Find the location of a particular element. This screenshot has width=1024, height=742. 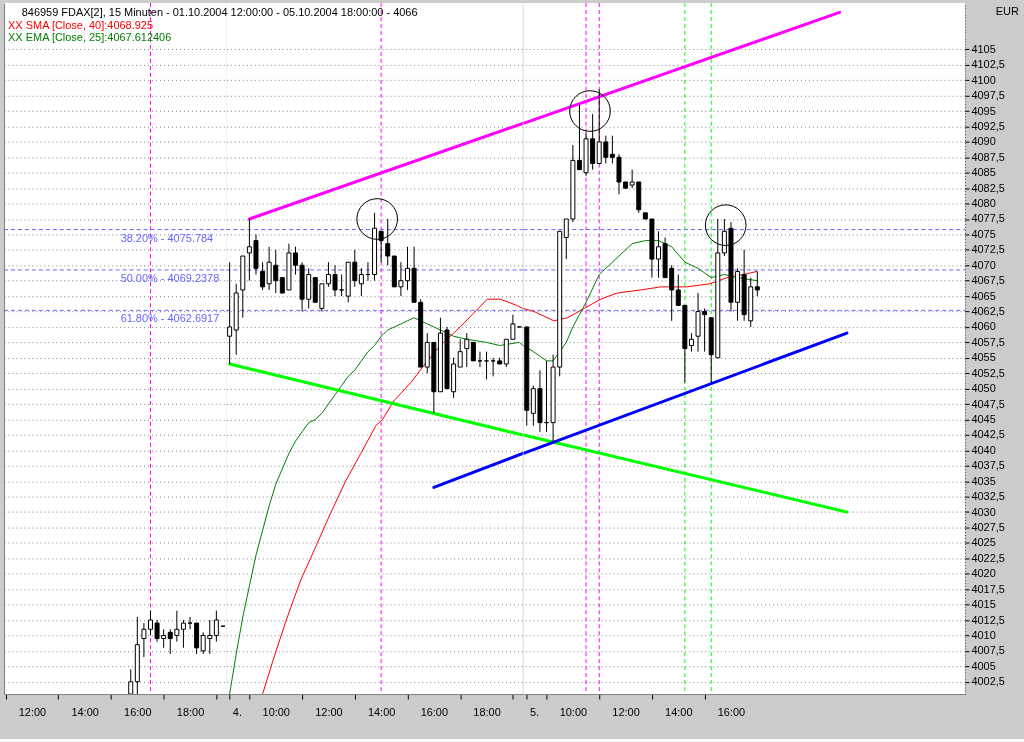

y-tick-label: 4022,5 is located at coordinates (988, 557).